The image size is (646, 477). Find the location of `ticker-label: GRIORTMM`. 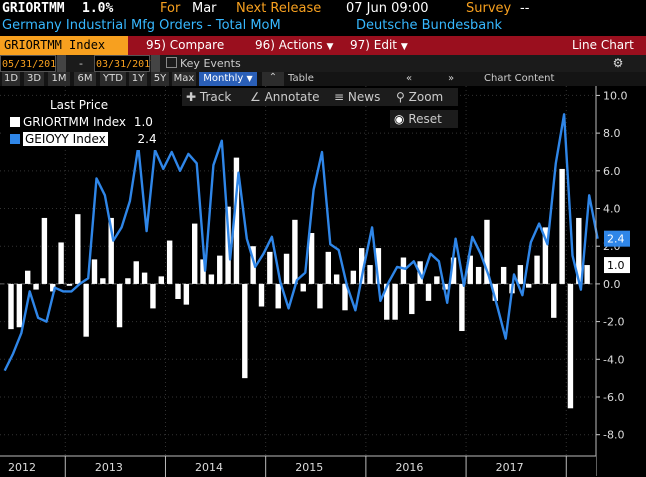

ticker-label: GRIORTMM is located at coordinates (33, 8).